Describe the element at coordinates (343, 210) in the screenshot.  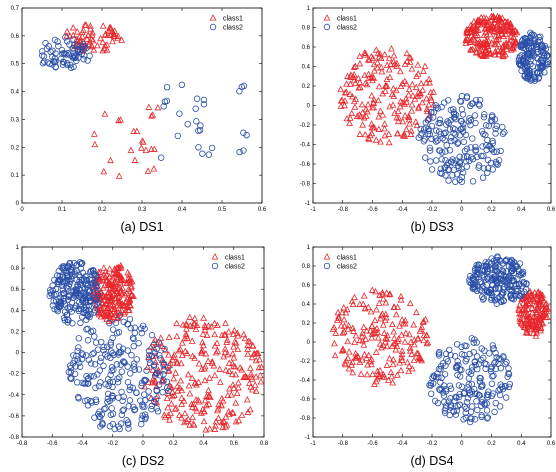
I see `x-tick-label: -0.8` at that location.